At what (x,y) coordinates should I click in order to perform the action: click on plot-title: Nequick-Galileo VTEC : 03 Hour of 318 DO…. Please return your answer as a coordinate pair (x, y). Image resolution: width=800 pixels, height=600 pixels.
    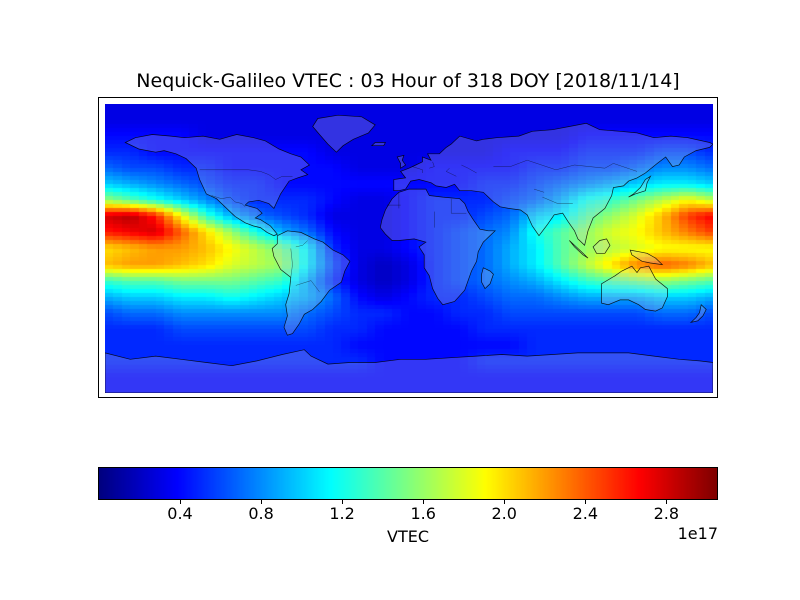
    Looking at the image, I should click on (408, 81).